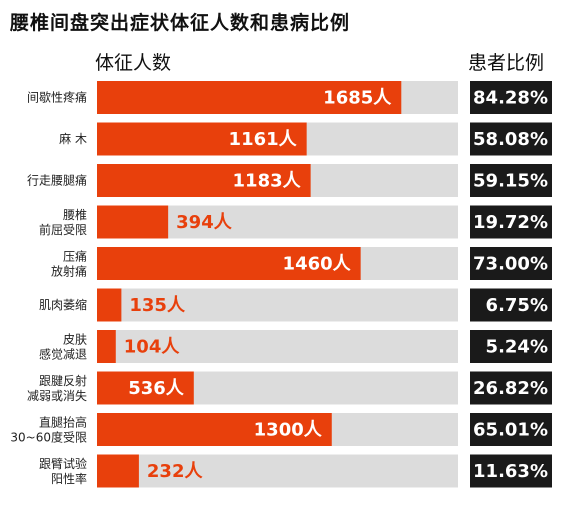  What do you see at coordinates (57, 97) in the screenshot?
I see `category-label: 间歇性疼痛` at bounding box center [57, 97].